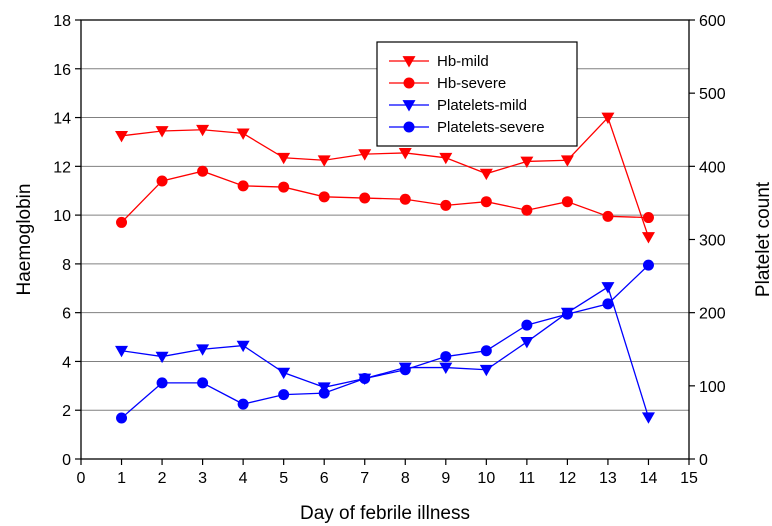  I want to click on legend-marker-platelets-severe, so click(409, 127).